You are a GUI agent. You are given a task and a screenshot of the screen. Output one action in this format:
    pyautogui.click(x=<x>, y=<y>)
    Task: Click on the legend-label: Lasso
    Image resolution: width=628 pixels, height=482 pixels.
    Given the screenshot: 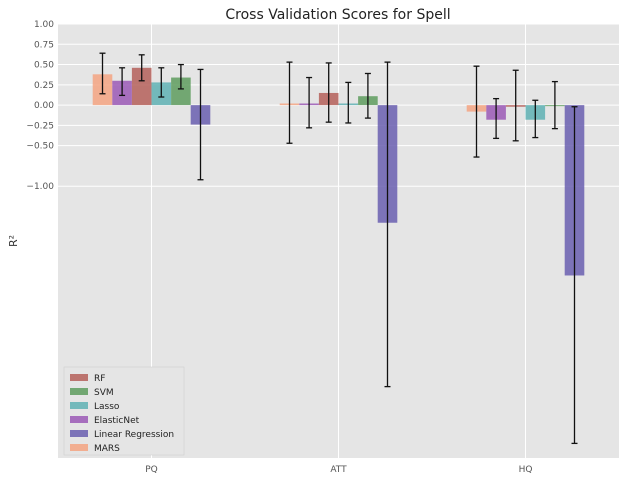 What is the action you would take?
    pyautogui.click(x=107, y=407)
    